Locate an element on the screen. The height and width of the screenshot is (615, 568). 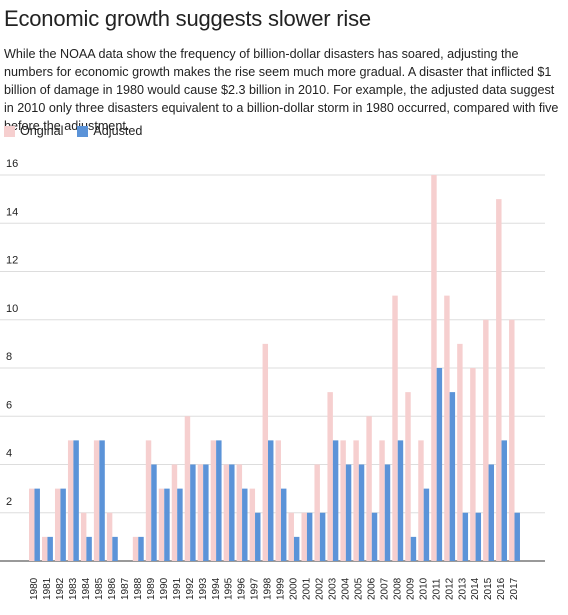
x-tick-label: 1991 is located at coordinates (177, 588).